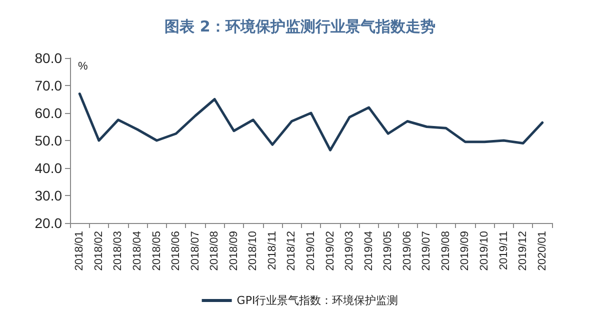 This screenshot has height=323, width=600. What do you see at coordinates (195, 251) in the screenshot?
I see `x-tick-label: 2018/07` at bounding box center [195, 251].